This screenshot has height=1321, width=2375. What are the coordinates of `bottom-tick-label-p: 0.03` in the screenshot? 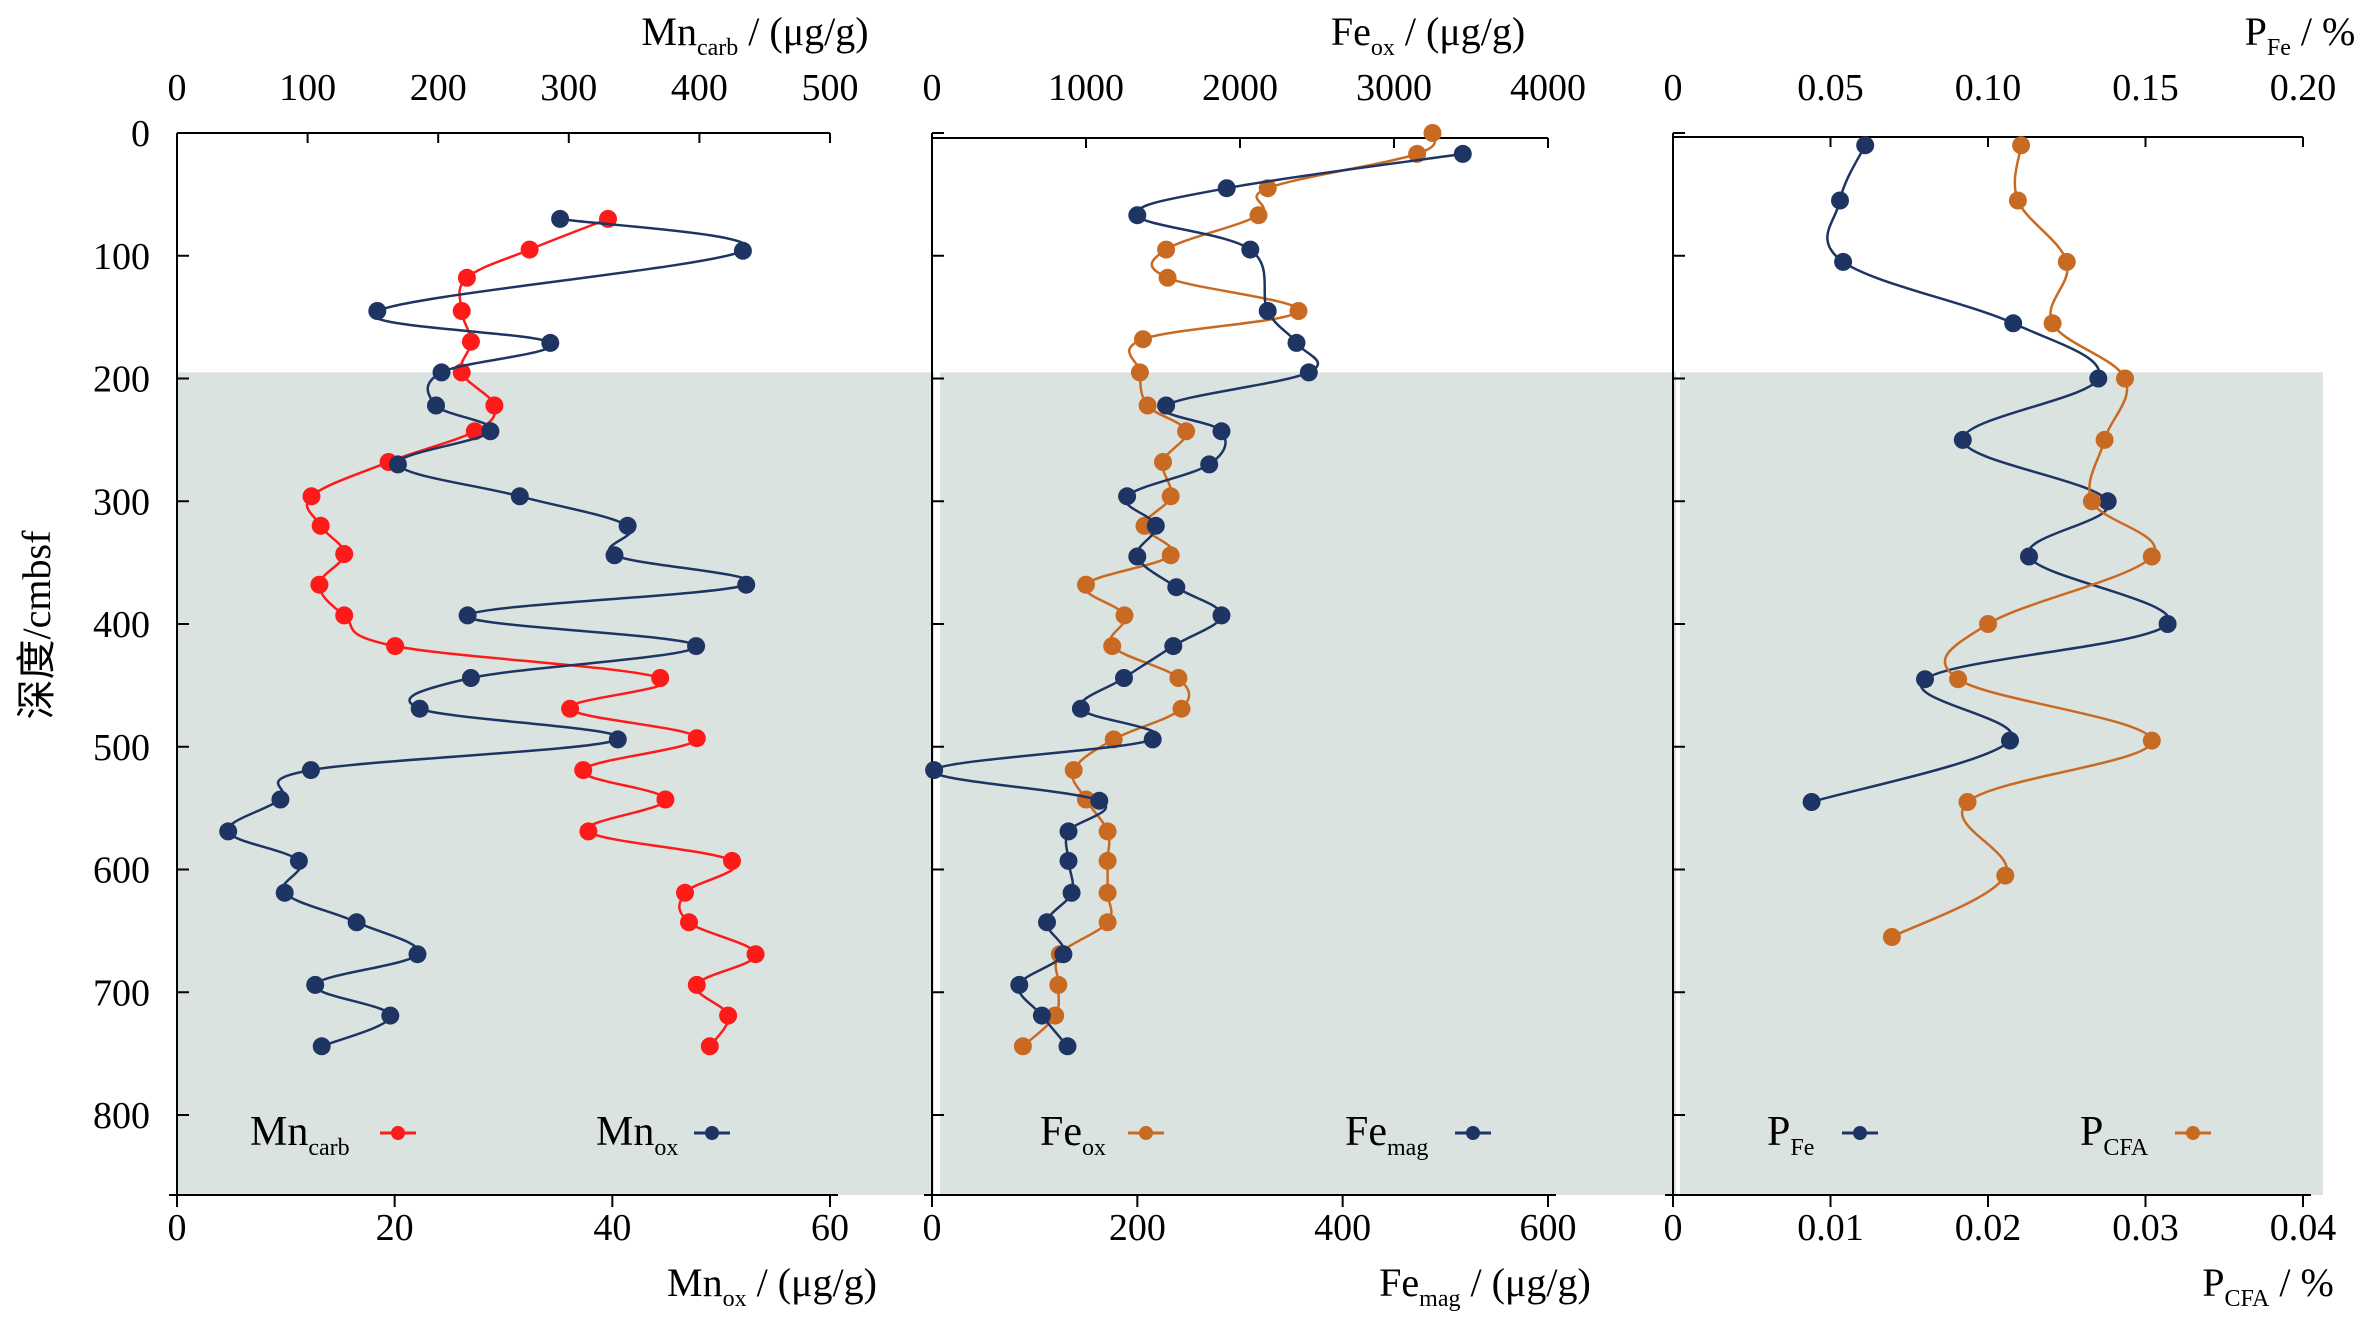 It's located at (2145, 1228).